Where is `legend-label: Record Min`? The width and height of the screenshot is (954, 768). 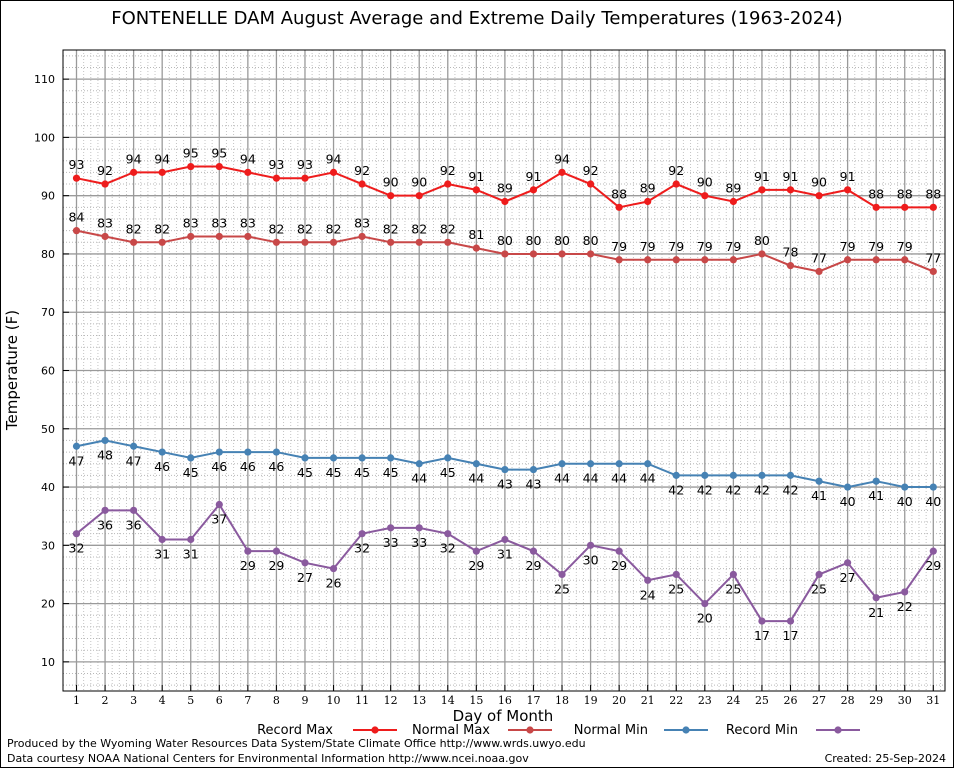
legend-label: Record Min is located at coordinates (762, 730).